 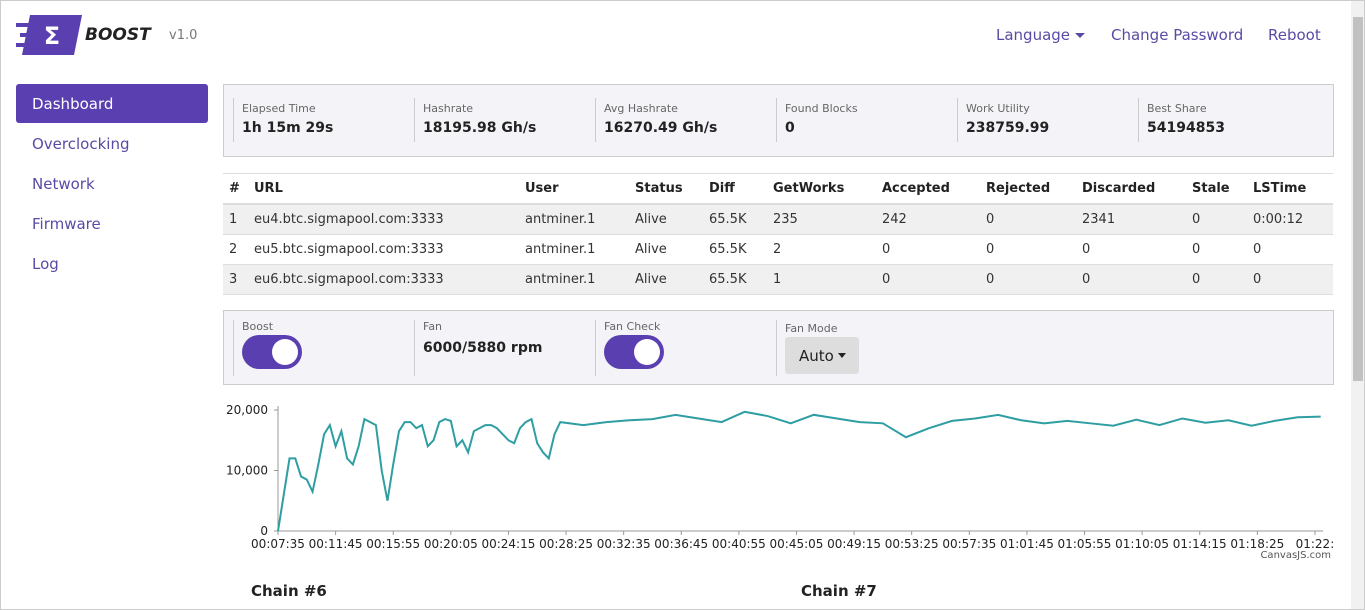 I want to click on table-cell: 235, so click(x=785, y=219).